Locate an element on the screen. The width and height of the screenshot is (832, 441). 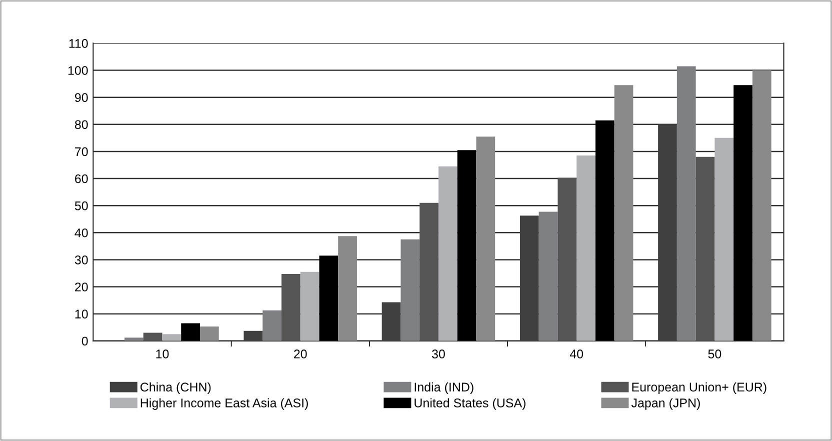
y-tick-label: 0 is located at coordinates (85, 341).